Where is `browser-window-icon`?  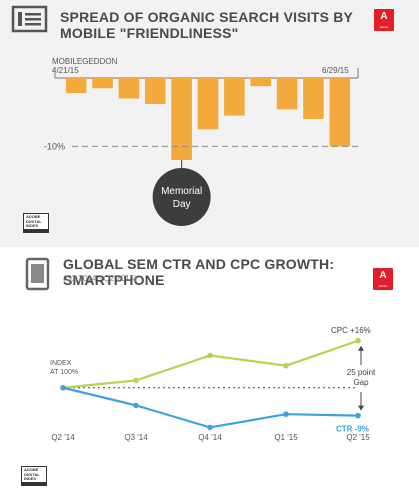
browser-window-icon is located at coordinates (29, 19).